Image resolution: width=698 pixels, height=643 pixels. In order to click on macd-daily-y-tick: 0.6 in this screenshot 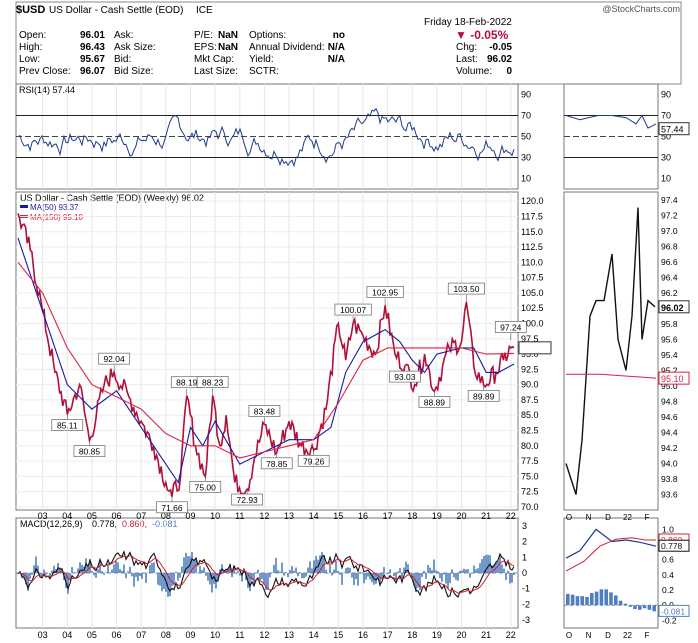, I will do `click(668, 560)`.